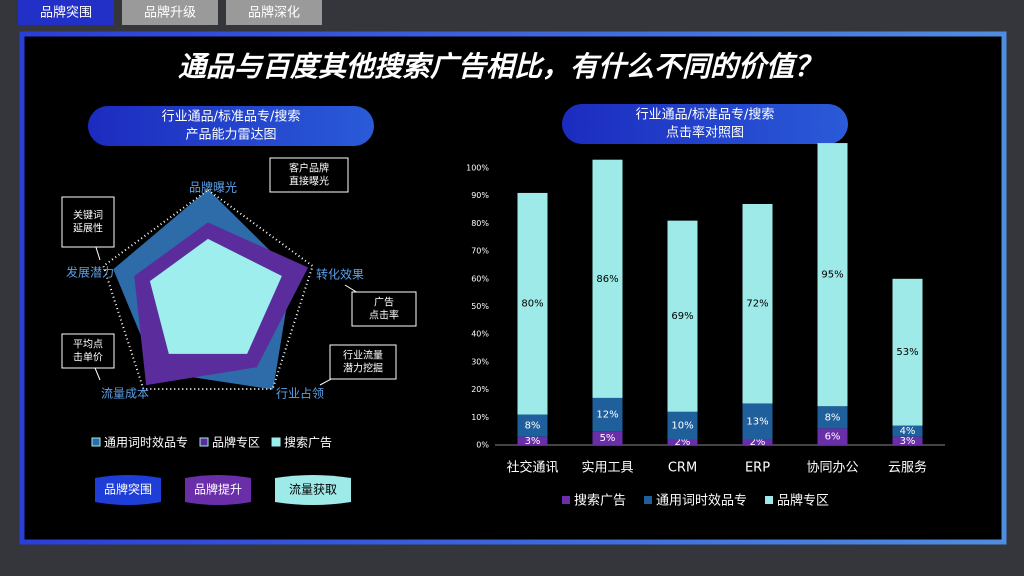 Image resolution: width=1024 pixels, height=576 pixels. Describe the element at coordinates (88, 358) in the screenshot. I see `callout-text: 击单价` at that location.